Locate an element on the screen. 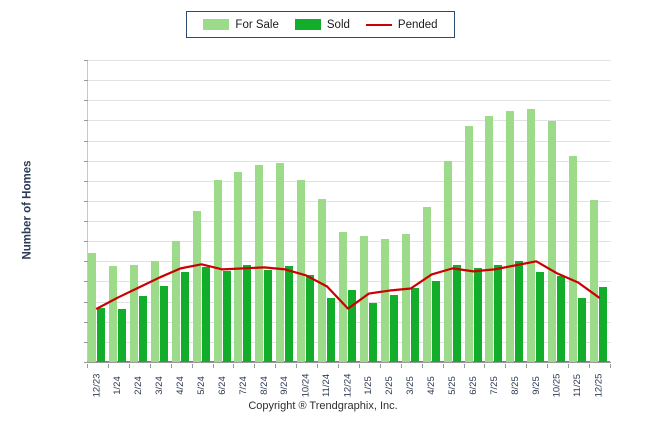 This screenshot has width=646, height=434. x-tick-label-text: 11/24 is located at coordinates (327, 385).